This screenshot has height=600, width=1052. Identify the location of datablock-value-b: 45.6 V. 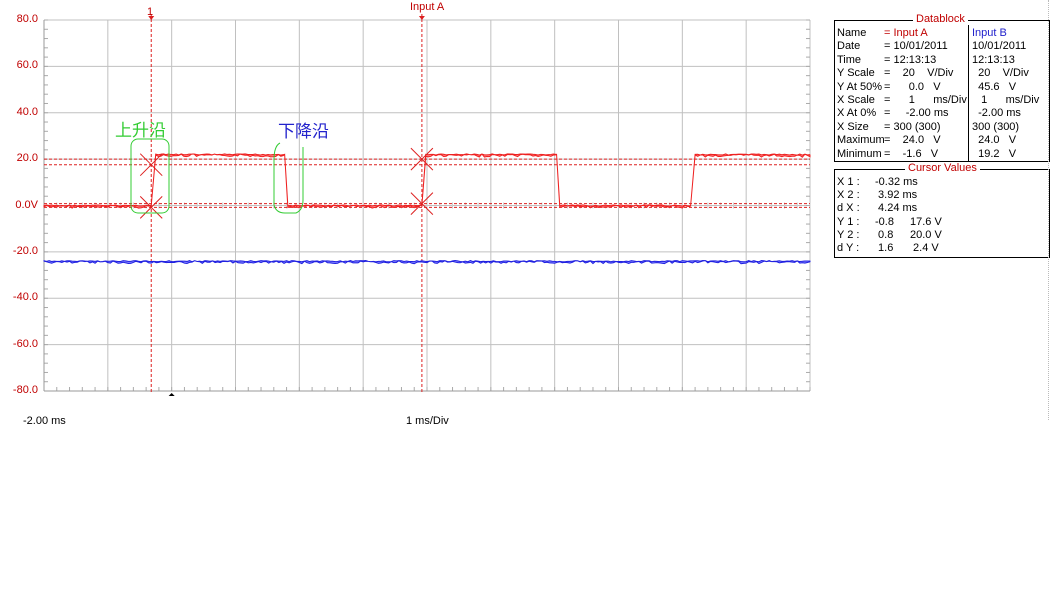
(994, 86).